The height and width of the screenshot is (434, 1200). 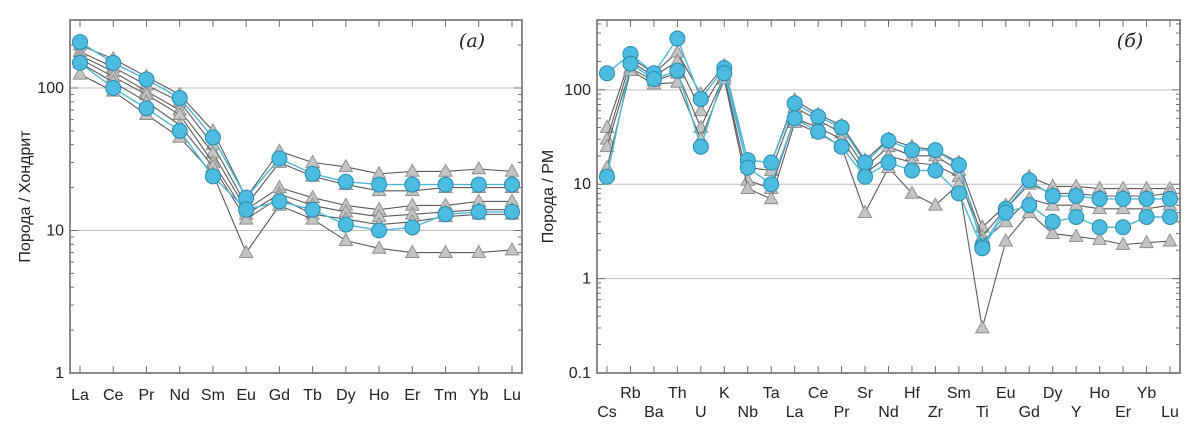 What do you see at coordinates (654, 412) in the screenshot?
I see `x-tick-label-ba: Ba` at bounding box center [654, 412].